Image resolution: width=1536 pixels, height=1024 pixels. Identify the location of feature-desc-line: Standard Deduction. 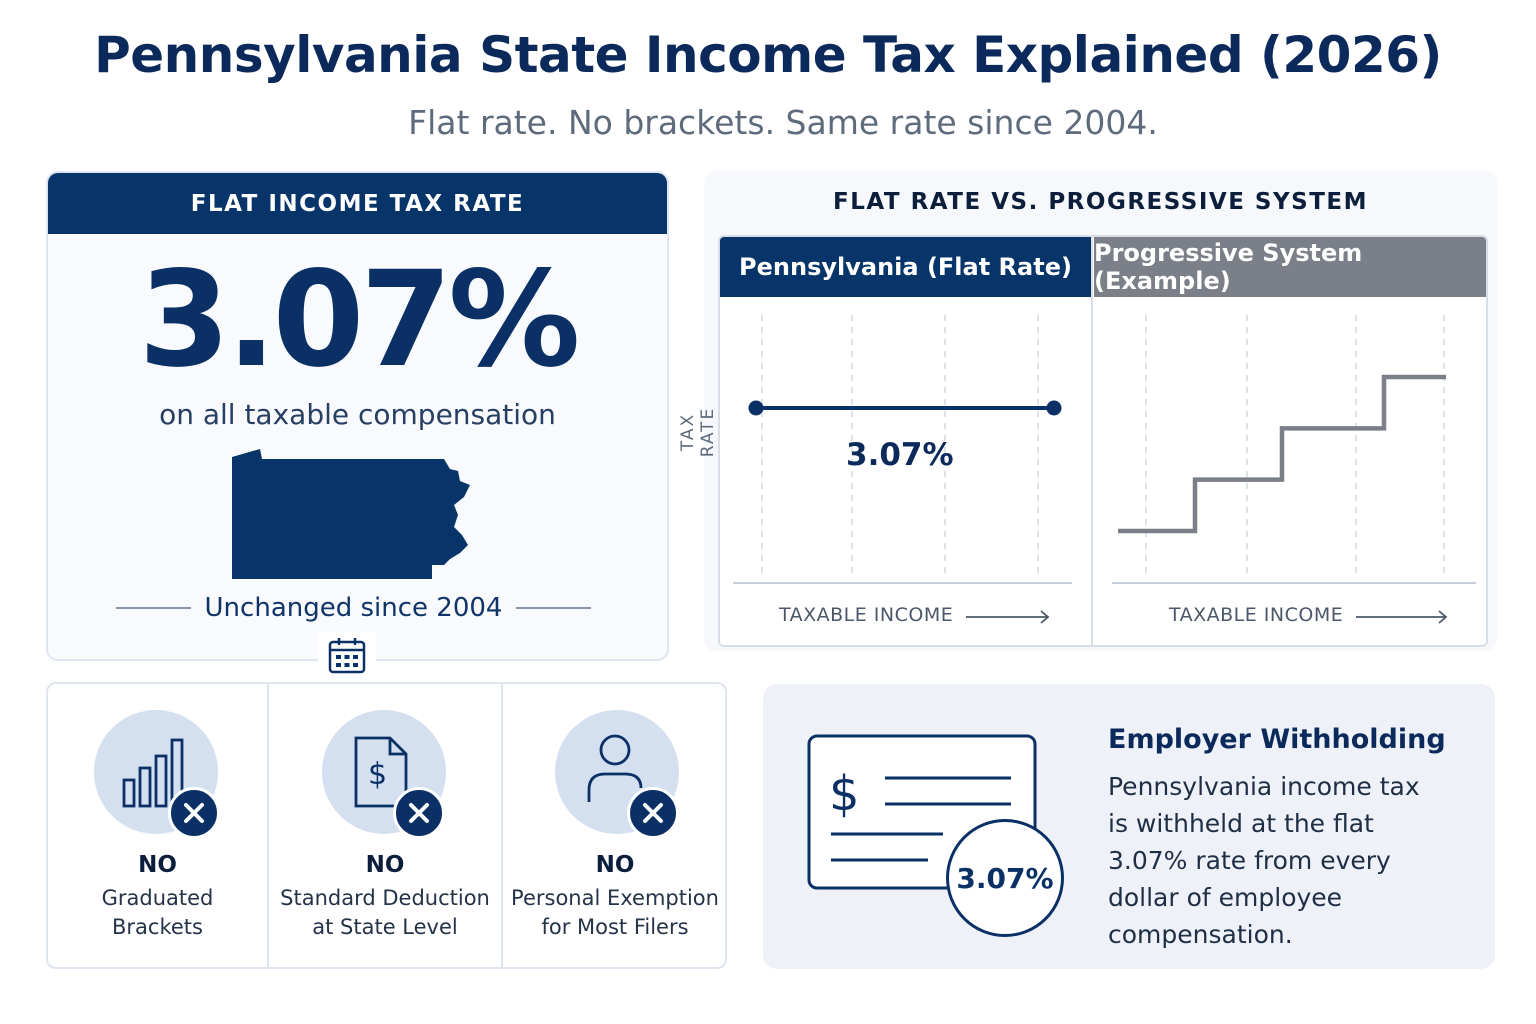
(385, 898).